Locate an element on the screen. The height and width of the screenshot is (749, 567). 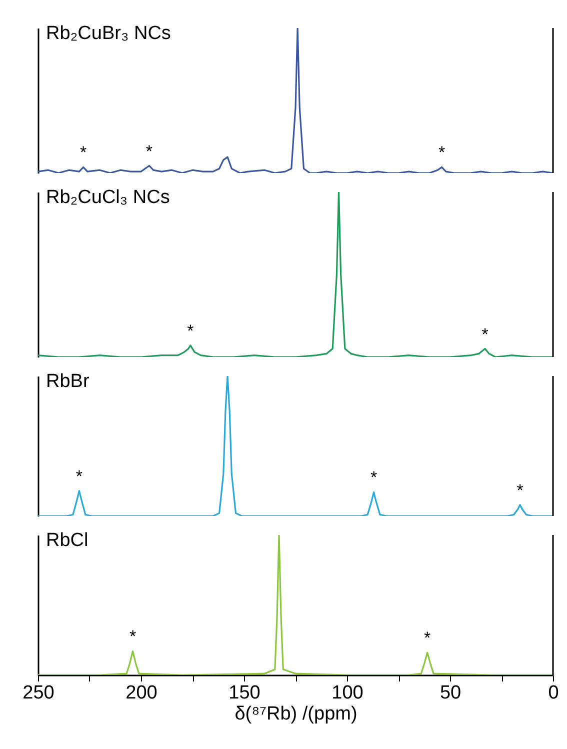
x-tick-label: 150 is located at coordinates (244, 693).